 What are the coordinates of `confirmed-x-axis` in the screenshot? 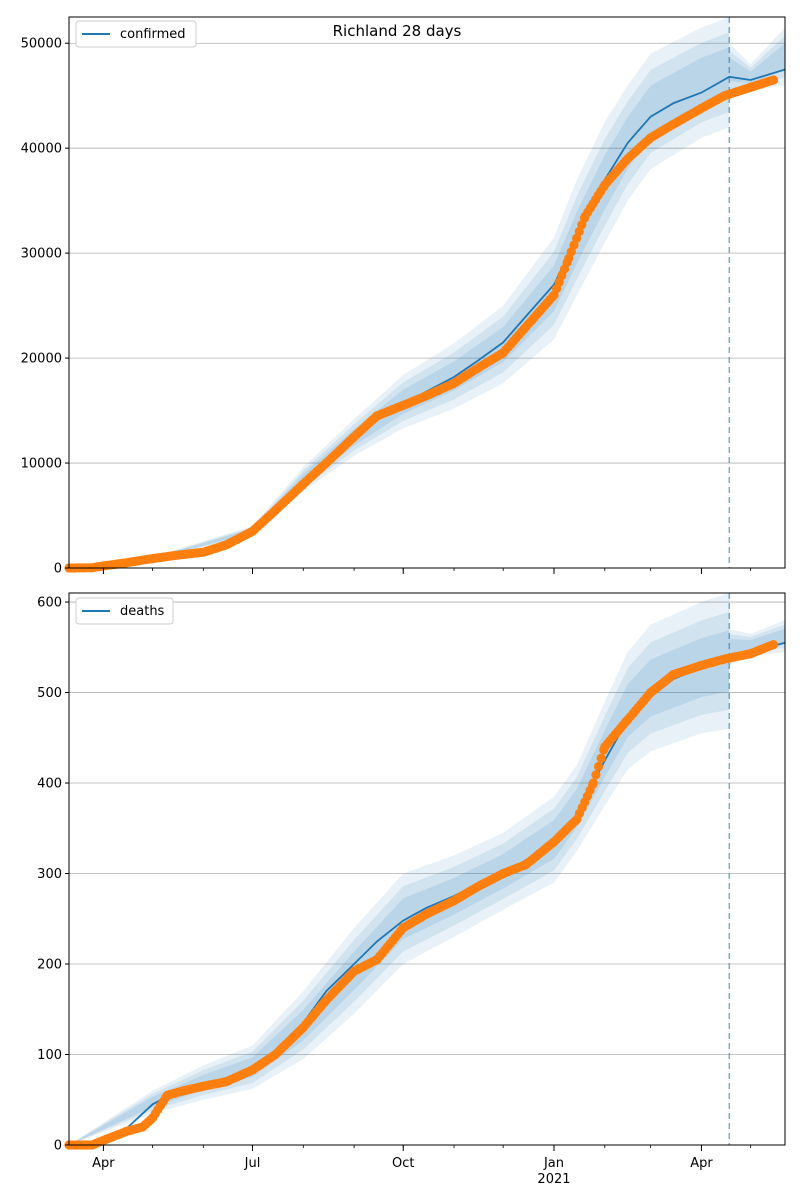 It's located at (426, 571).